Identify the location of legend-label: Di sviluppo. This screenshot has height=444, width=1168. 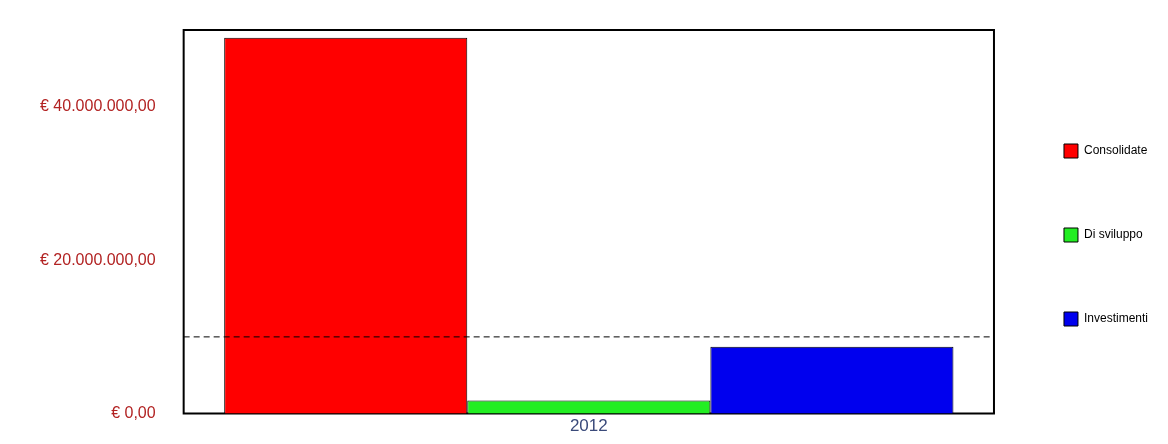
(1113, 234).